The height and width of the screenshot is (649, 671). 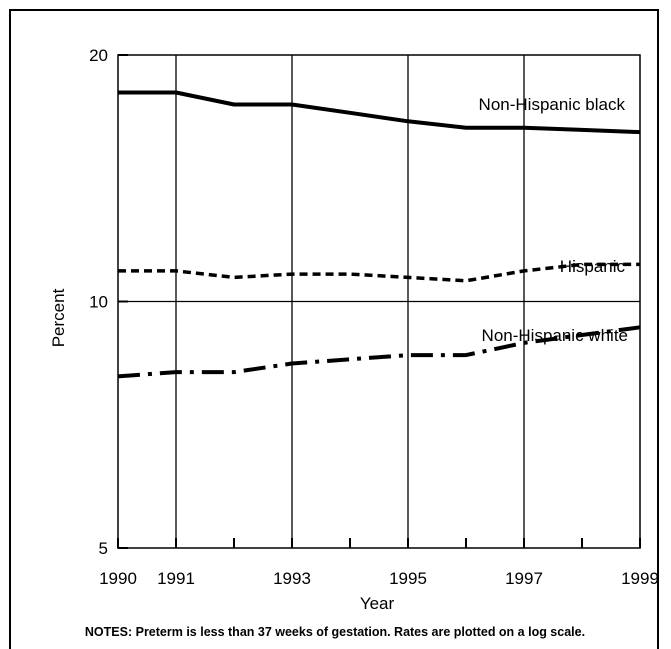 I want to click on x-tick-label-1995: 1995, so click(x=408, y=578).